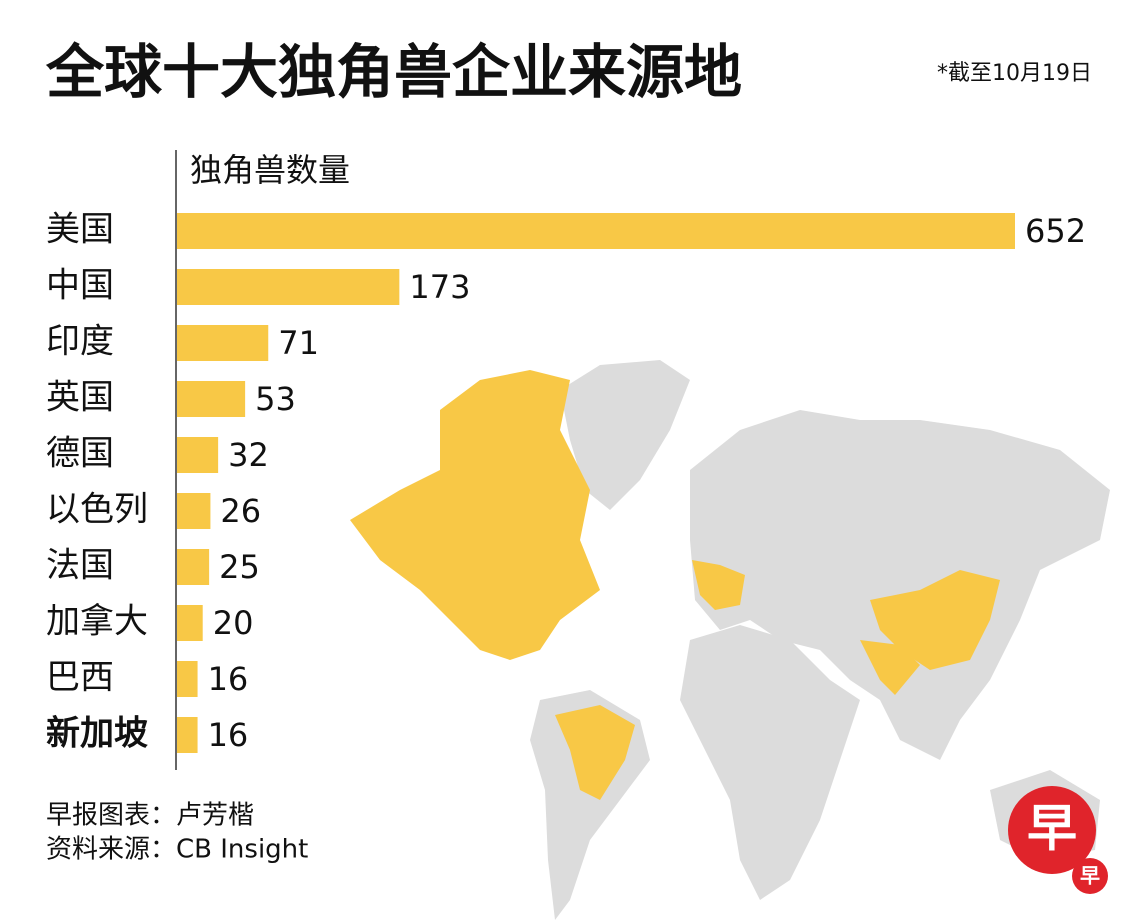 The height and width of the screenshot is (924, 1140). What do you see at coordinates (80, 230) in the screenshot?
I see `category-label: 美国` at bounding box center [80, 230].